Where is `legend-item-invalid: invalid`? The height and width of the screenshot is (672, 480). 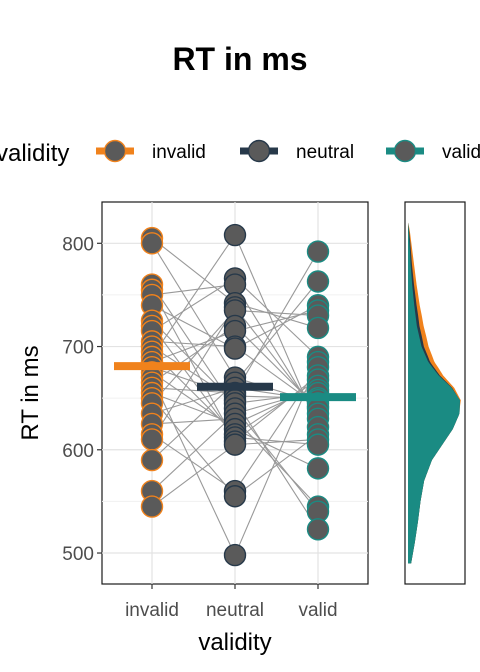 legend-item-invalid: invalid is located at coordinates (151, 151).